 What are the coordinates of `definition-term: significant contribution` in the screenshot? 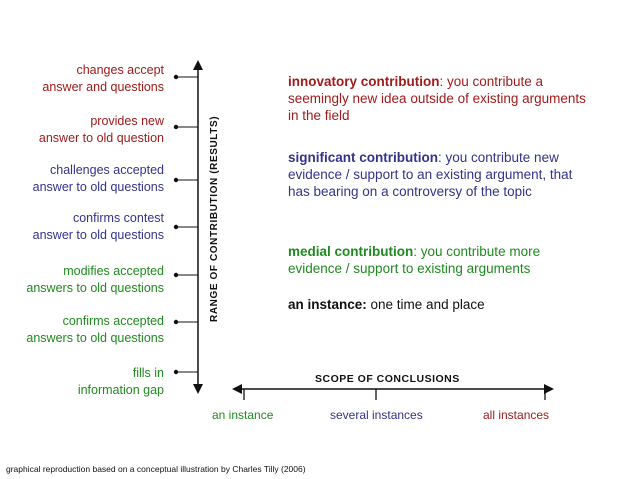 It's located at (363, 157).